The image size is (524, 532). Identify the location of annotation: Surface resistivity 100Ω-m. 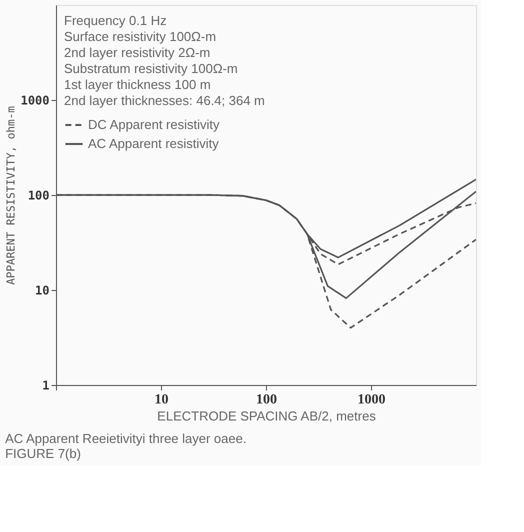
(140, 36).